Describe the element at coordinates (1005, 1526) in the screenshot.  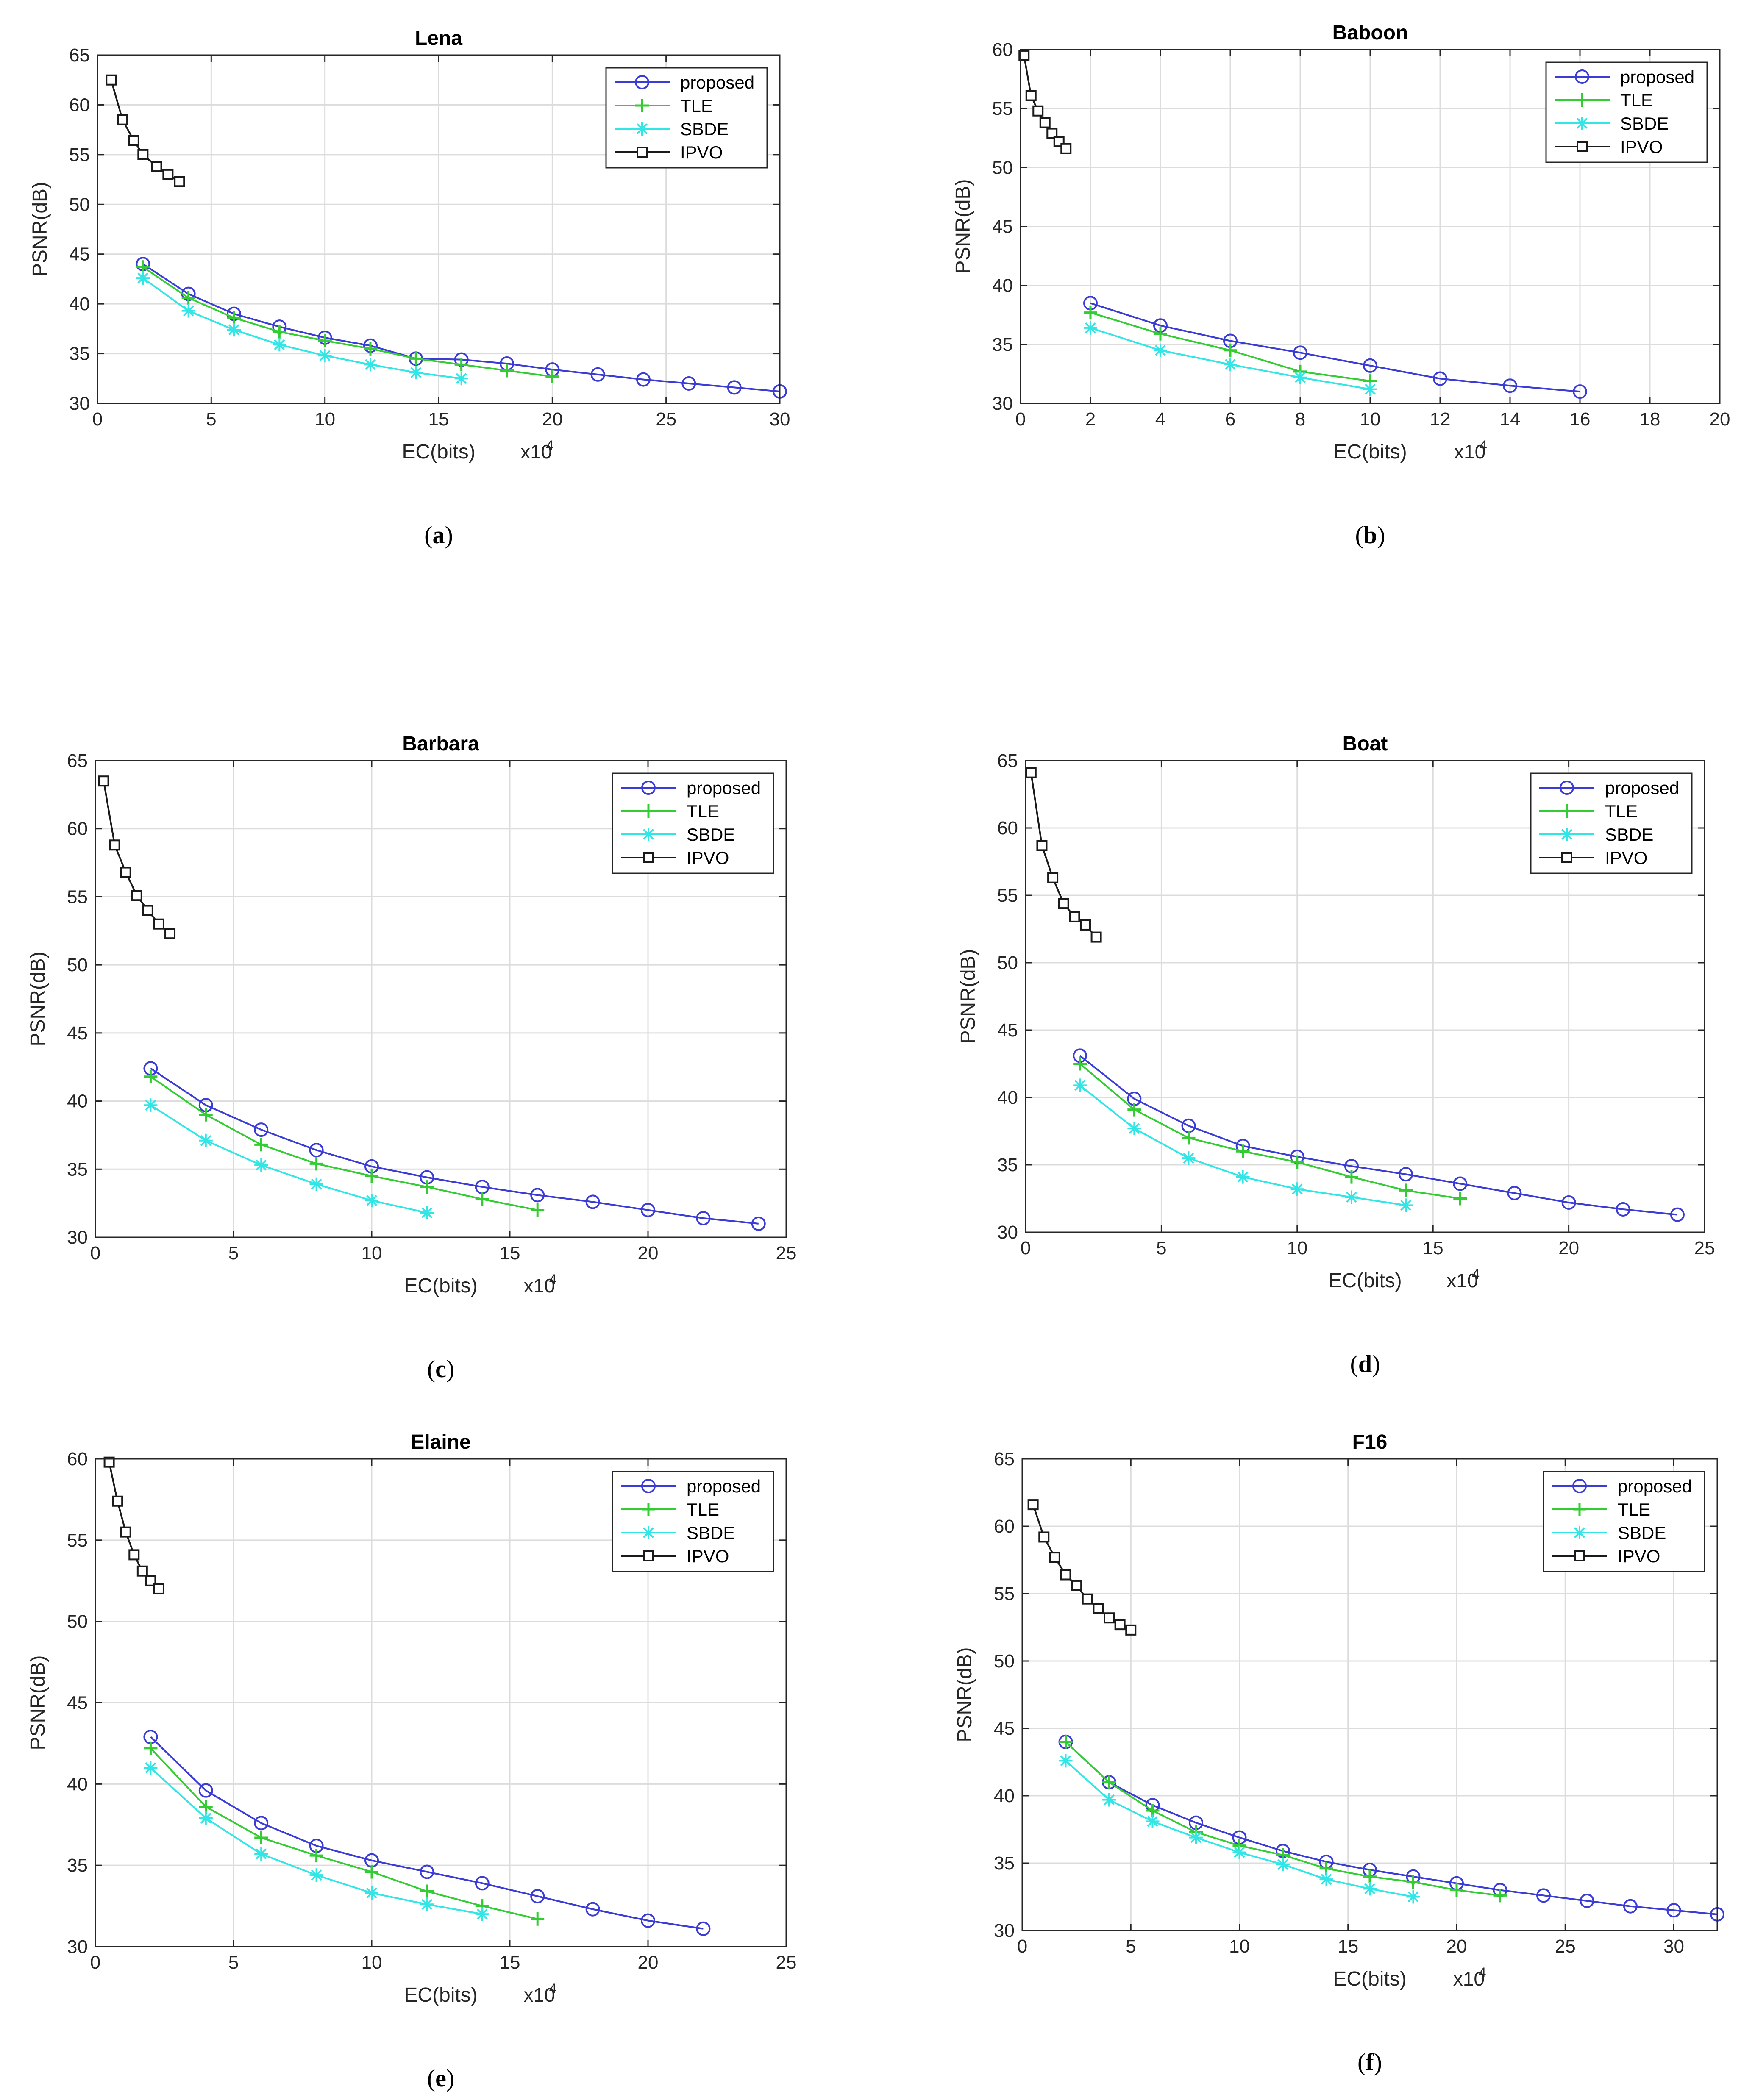
I see `y-tick-label: 60` at that location.